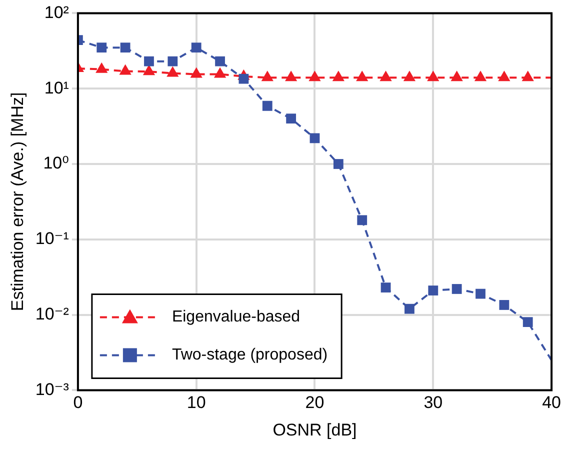 The width and height of the screenshot is (564, 449). Describe the element at coordinates (250, 355) in the screenshot. I see `legend-label: Two-stage (proposed)` at that location.